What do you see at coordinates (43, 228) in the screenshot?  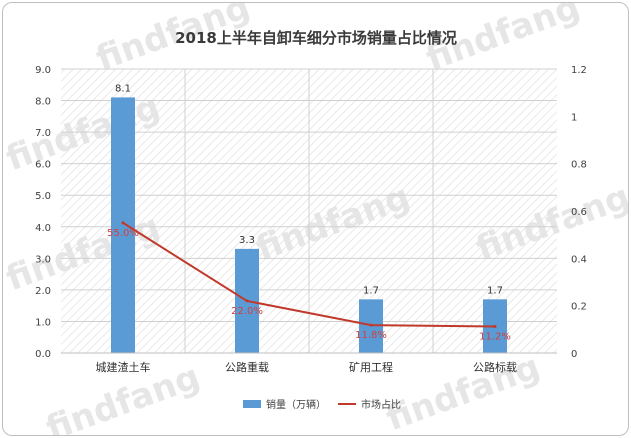 I see `y-left-tick-label: 4.0` at bounding box center [43, 228].